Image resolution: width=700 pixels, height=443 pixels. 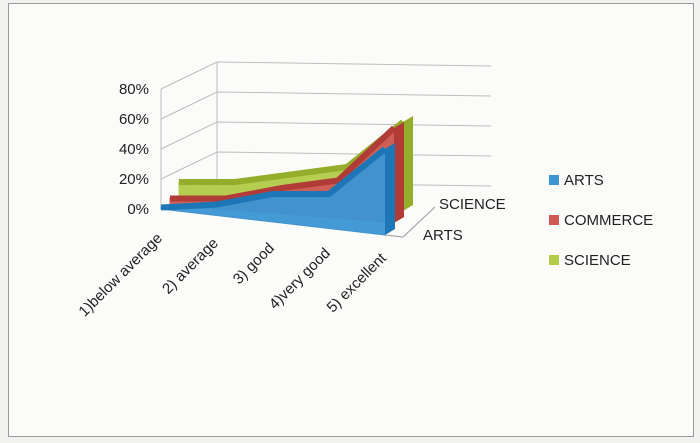 I want to click on legend-swatch-science, so click(x=554, y=260).